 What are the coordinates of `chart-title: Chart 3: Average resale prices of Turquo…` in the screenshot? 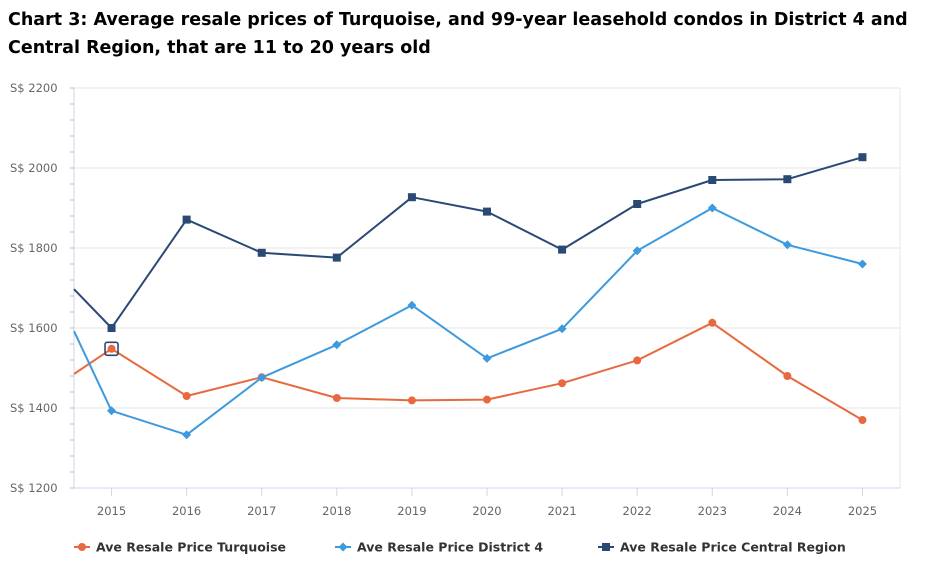 It's located at (458, 34).